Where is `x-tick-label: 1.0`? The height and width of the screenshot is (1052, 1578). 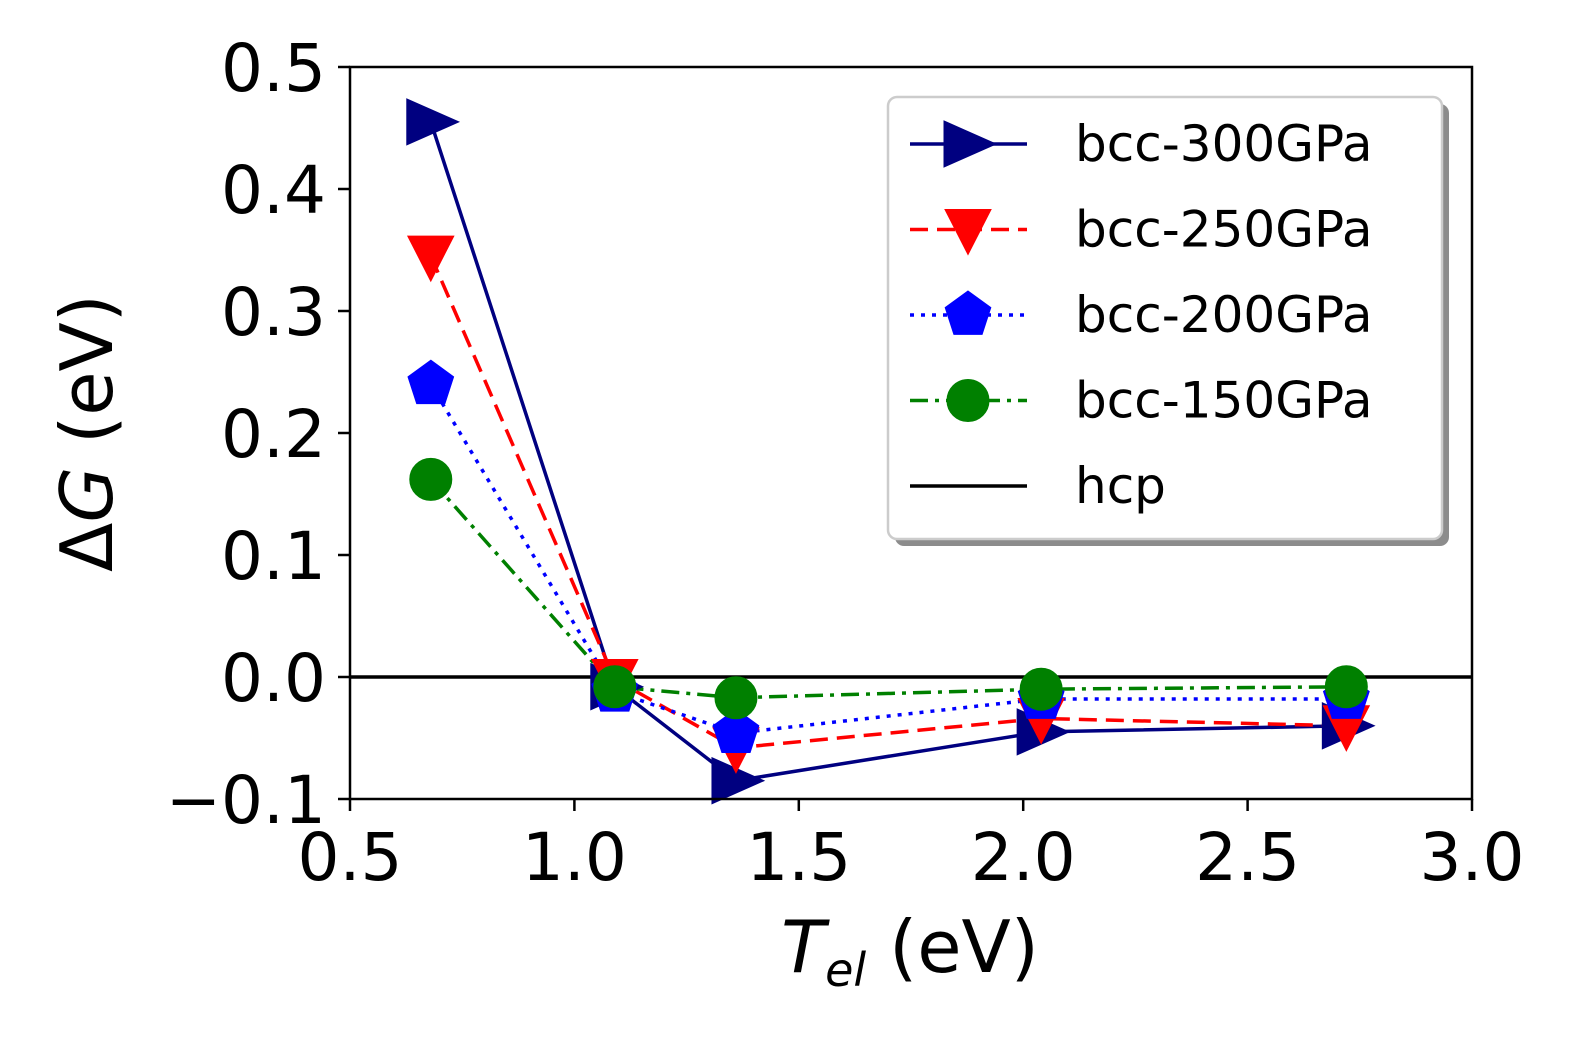
x-tick-label: 1.0 is located at coordinates (574, 857).